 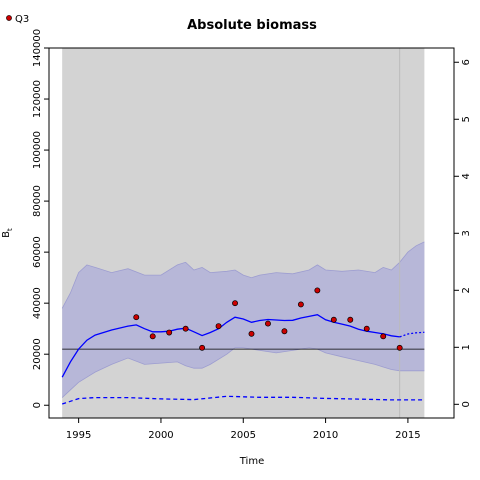 I want to click on right-tick-label: 2, so click(x=466, y=290).